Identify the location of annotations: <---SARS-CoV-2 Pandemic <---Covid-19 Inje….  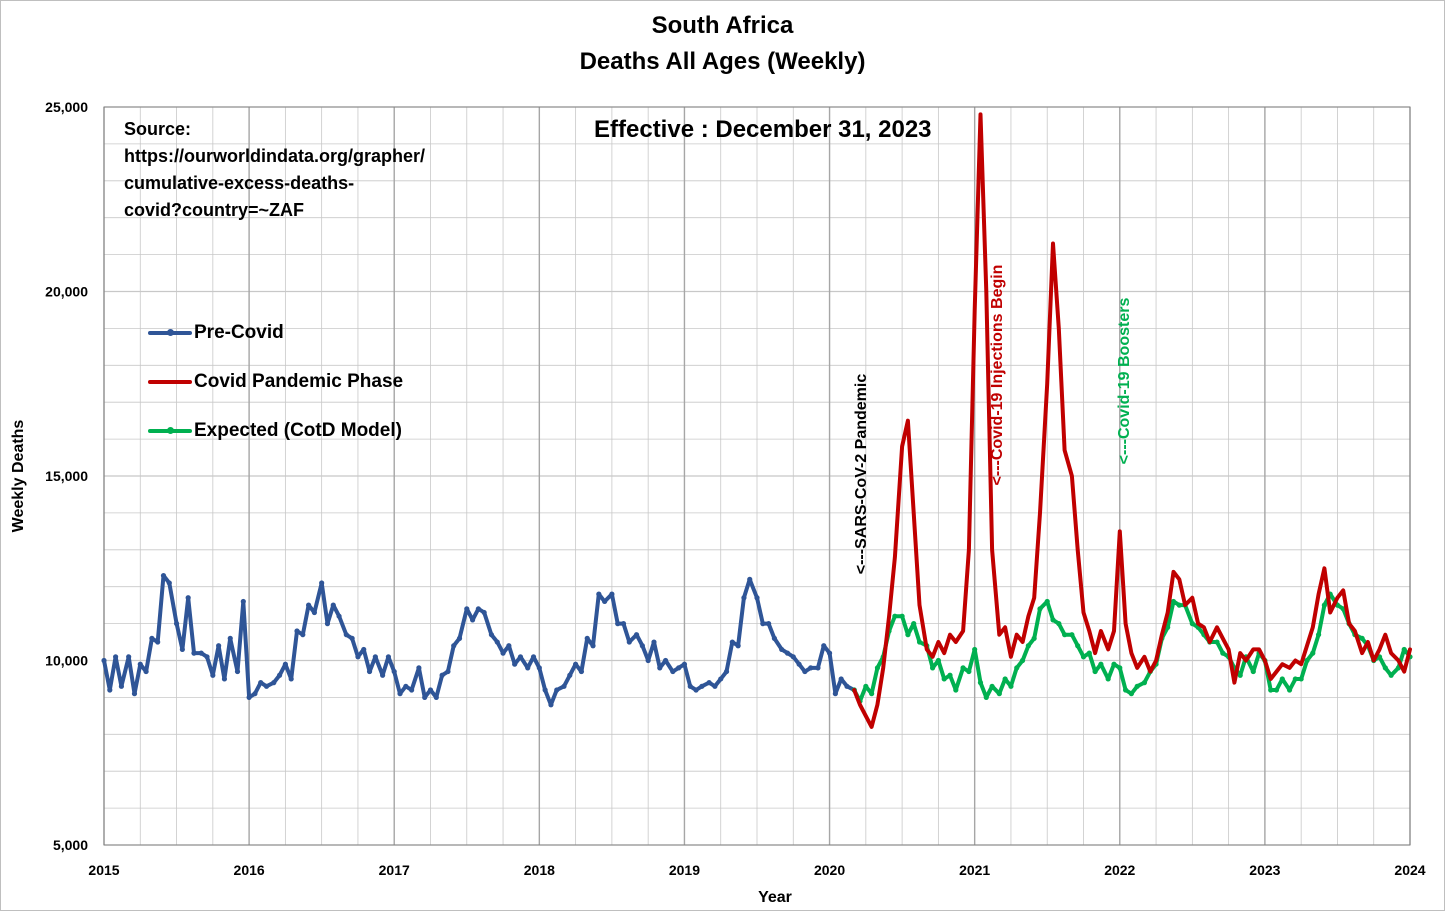
(993, 420).